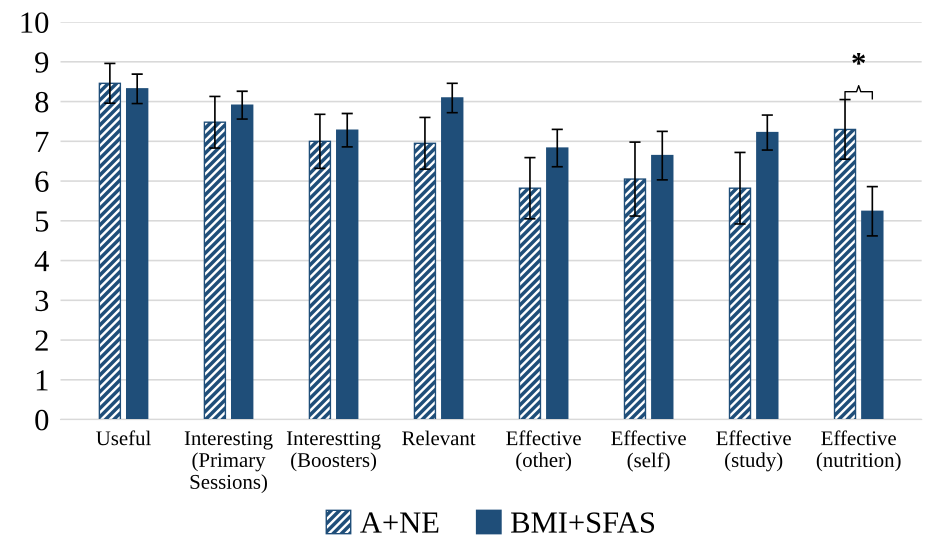 The image size is (931, 552). Describe the element at coordinates (41, 62) in the screenshot. I see `y-tick-label: 9` at that location.